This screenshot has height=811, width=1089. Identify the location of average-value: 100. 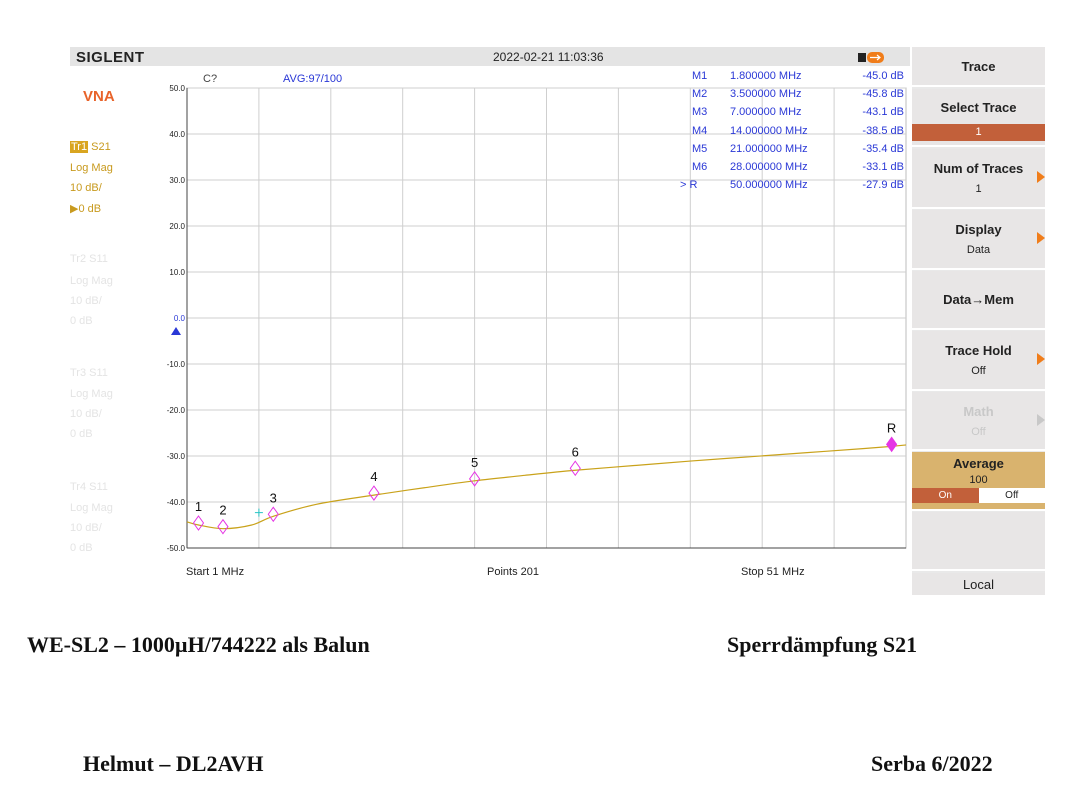
(978, 480).